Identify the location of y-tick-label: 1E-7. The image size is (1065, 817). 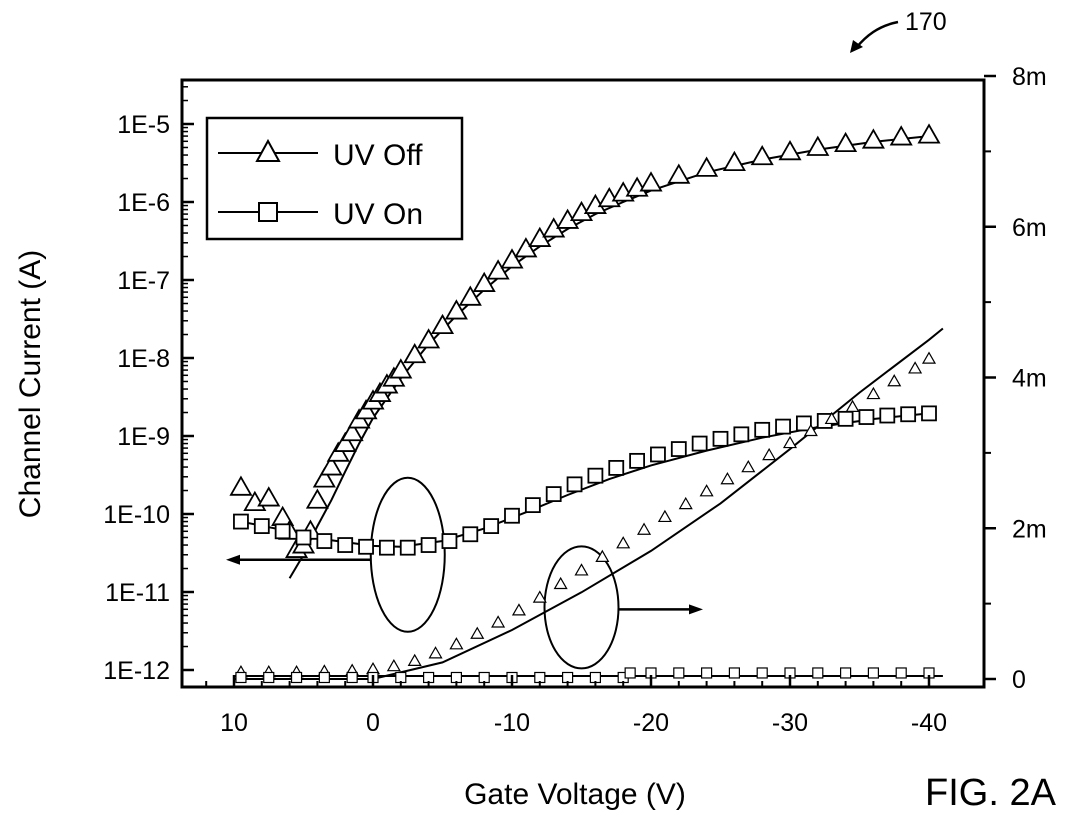
(143, 281).